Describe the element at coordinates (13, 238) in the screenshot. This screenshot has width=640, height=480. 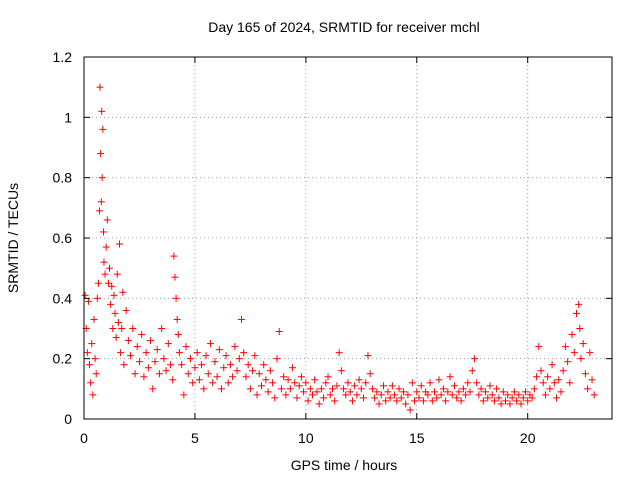
I see `y-axis-label: SRMTID / TECUs` at that location.